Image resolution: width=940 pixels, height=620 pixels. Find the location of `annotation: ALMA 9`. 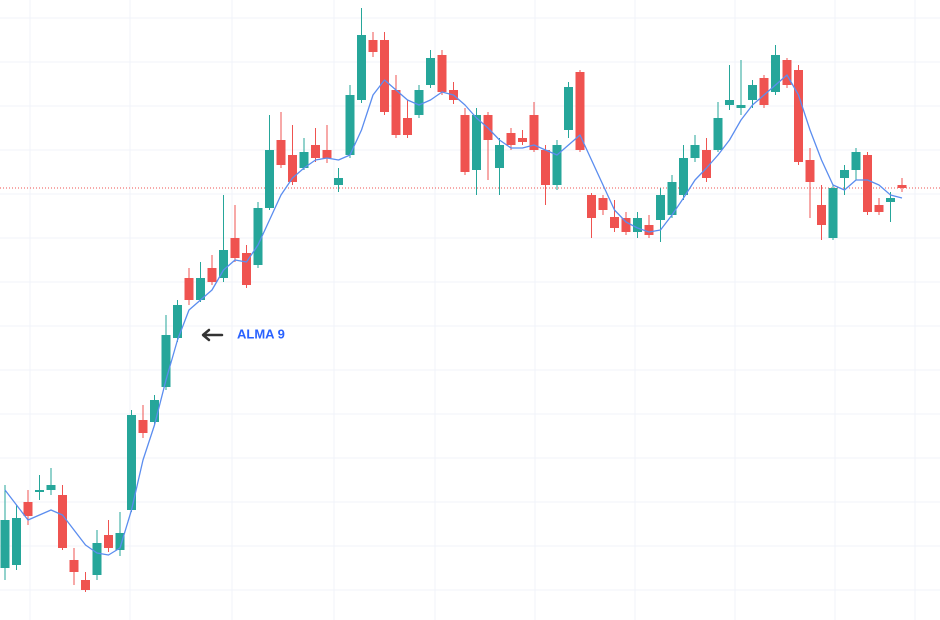

annotation: ALMA 9 is located at coordinates (243, 334).